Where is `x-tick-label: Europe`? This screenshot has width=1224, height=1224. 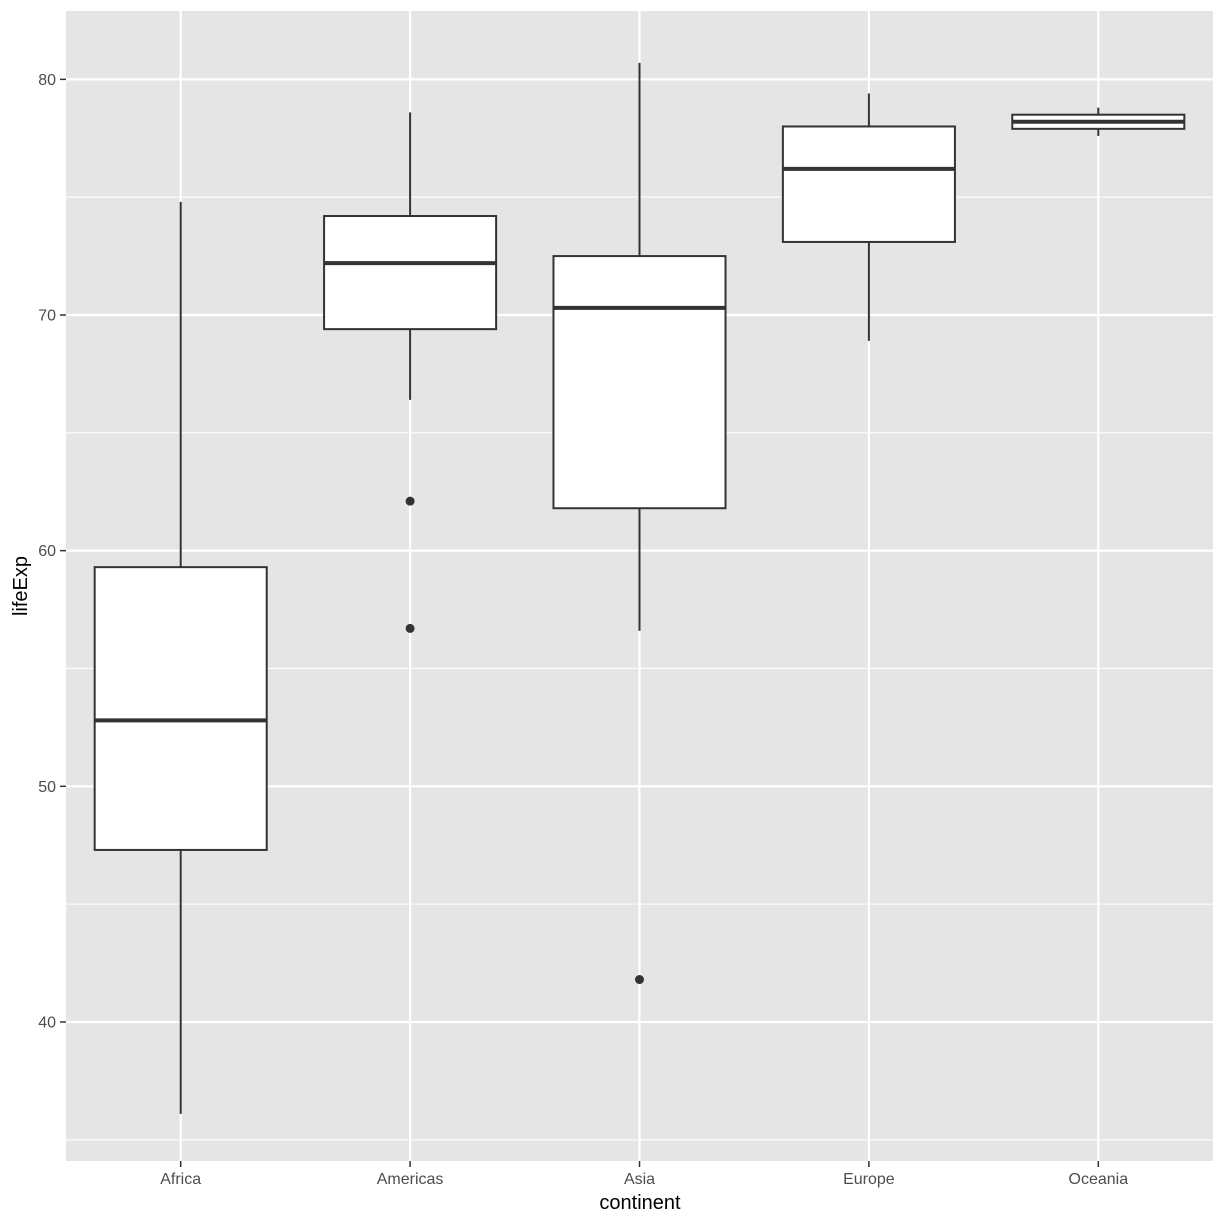
x-tick-label: Europe is located at coordinates (869, 1179).